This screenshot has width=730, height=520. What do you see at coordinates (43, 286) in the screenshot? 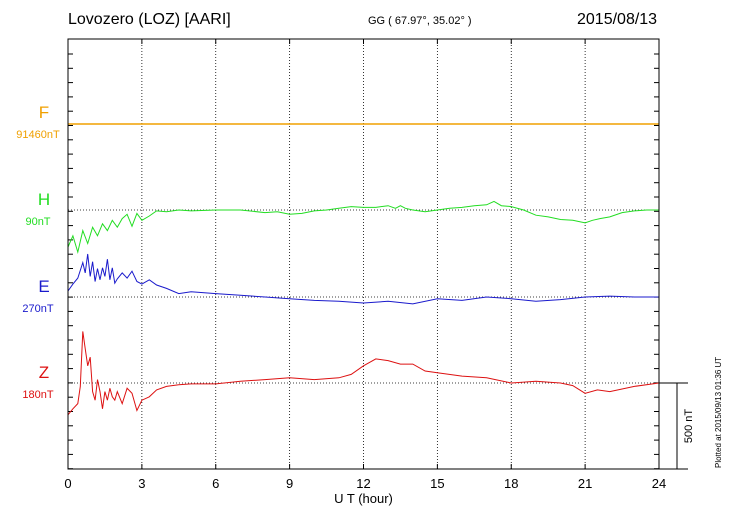
I see `series-name-e: E` at bounding box center [43, 286].